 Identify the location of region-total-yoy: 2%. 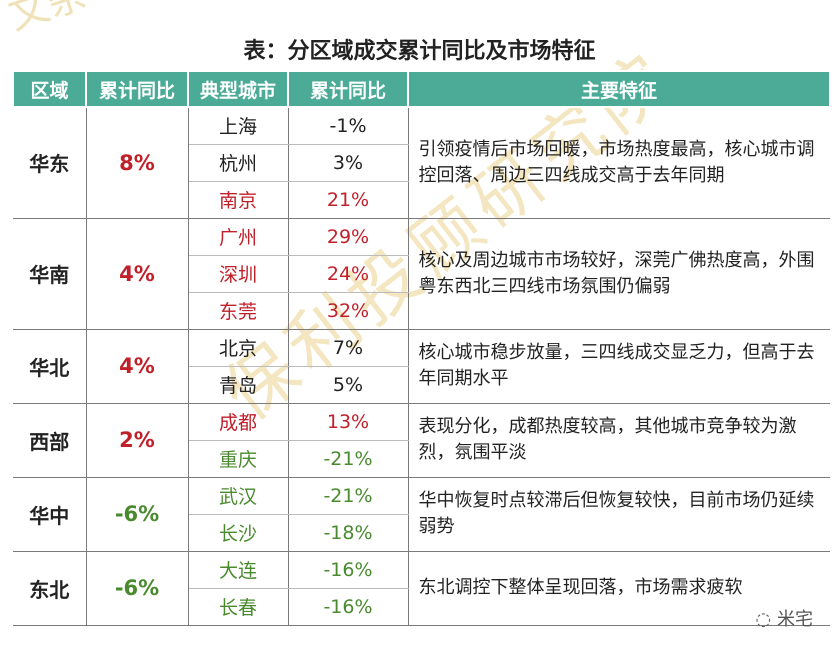
(137, 440).